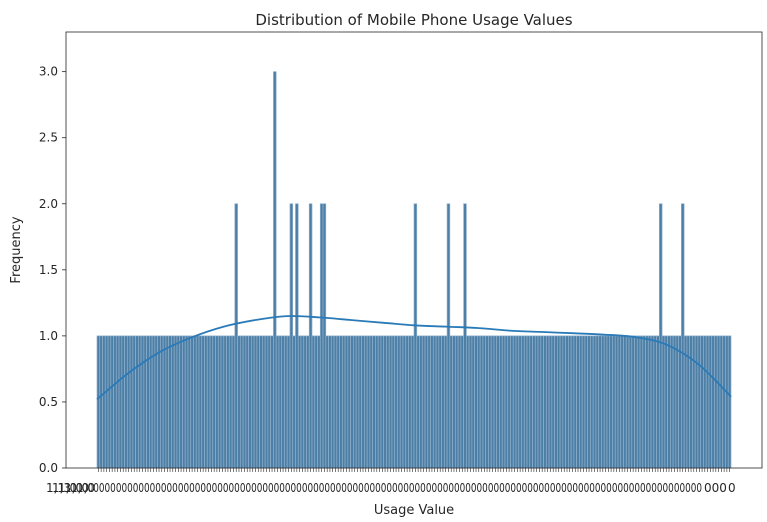 This screenshot has width=767, height=522. What do you see at coordinates (48, 204) in the screenshot?
I see `y-tick-label: 2.0` at bounding box center [48, 204].